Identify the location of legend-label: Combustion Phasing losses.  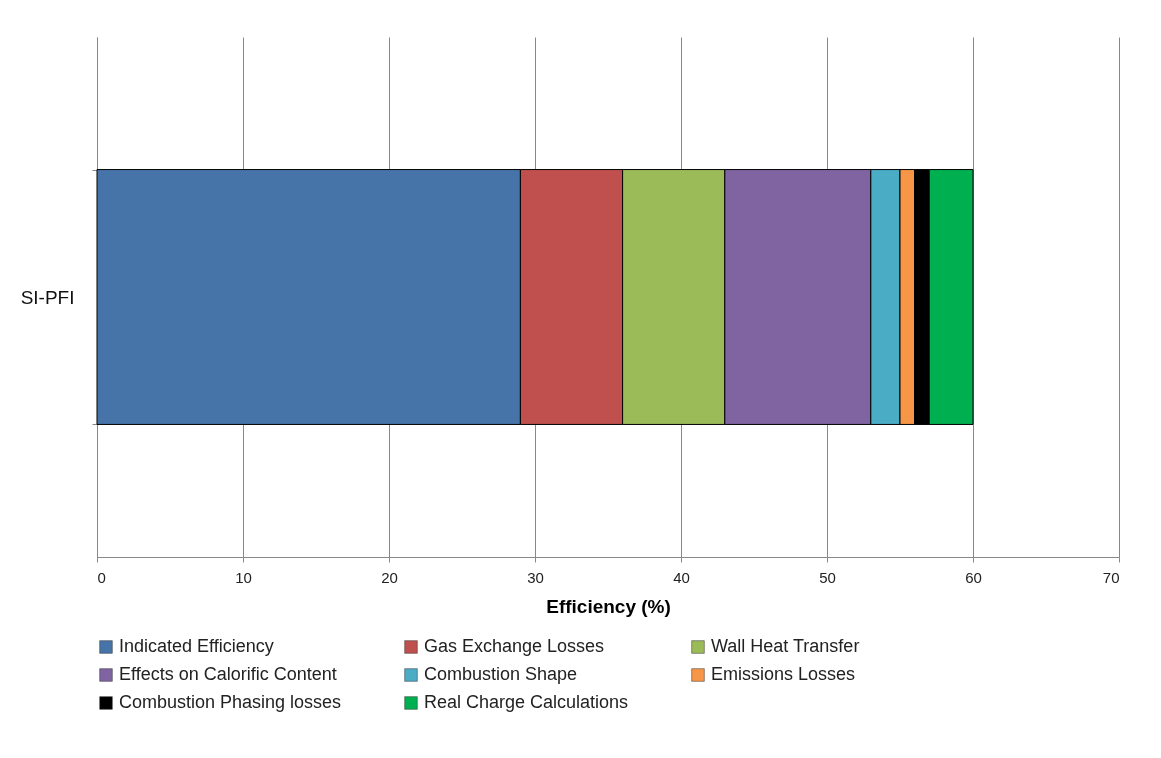
(230, 702).